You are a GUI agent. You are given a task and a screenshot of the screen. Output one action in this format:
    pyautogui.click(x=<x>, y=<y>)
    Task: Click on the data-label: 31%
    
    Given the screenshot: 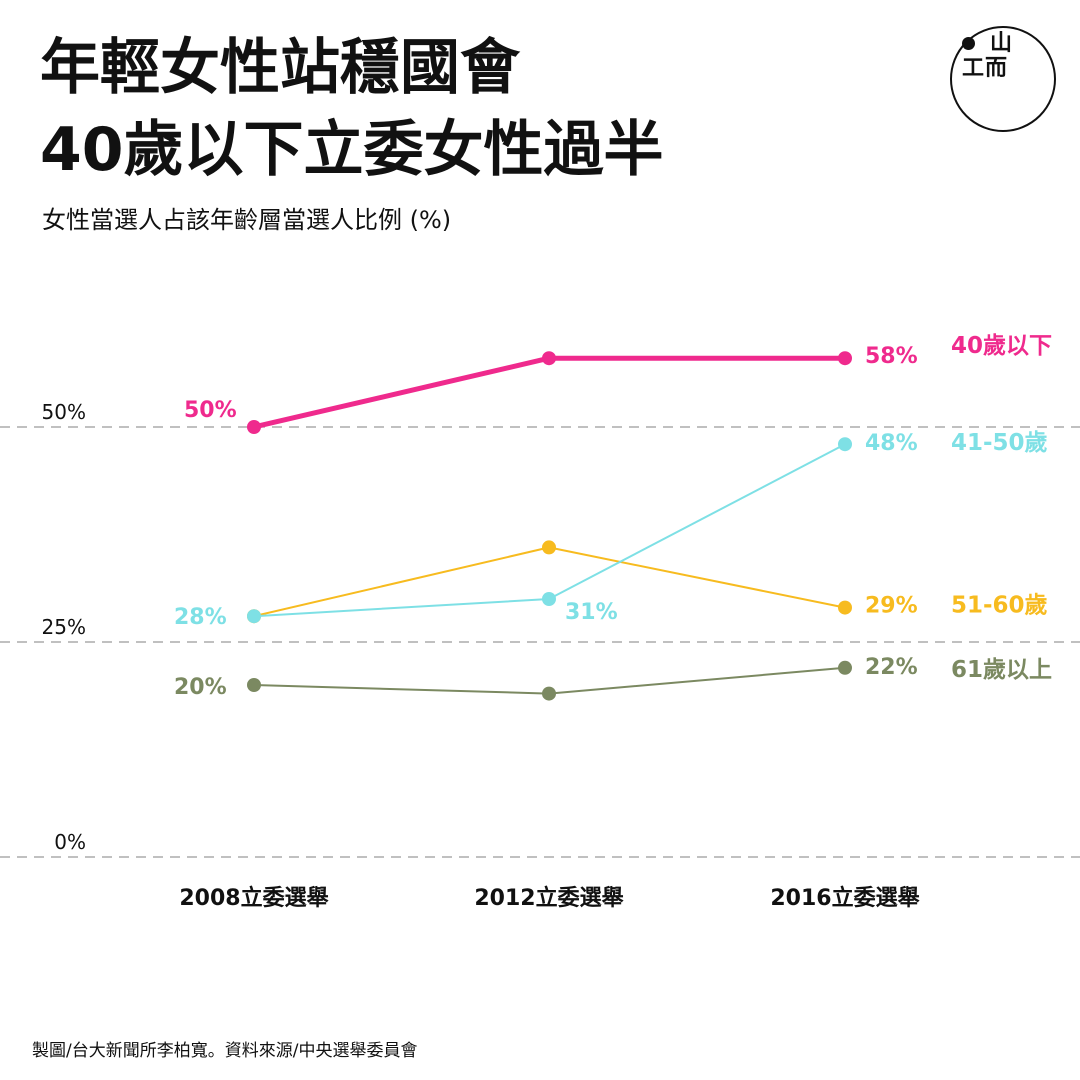 What is the action you would take?
    pyautogui.click(x=591, y=612)
    